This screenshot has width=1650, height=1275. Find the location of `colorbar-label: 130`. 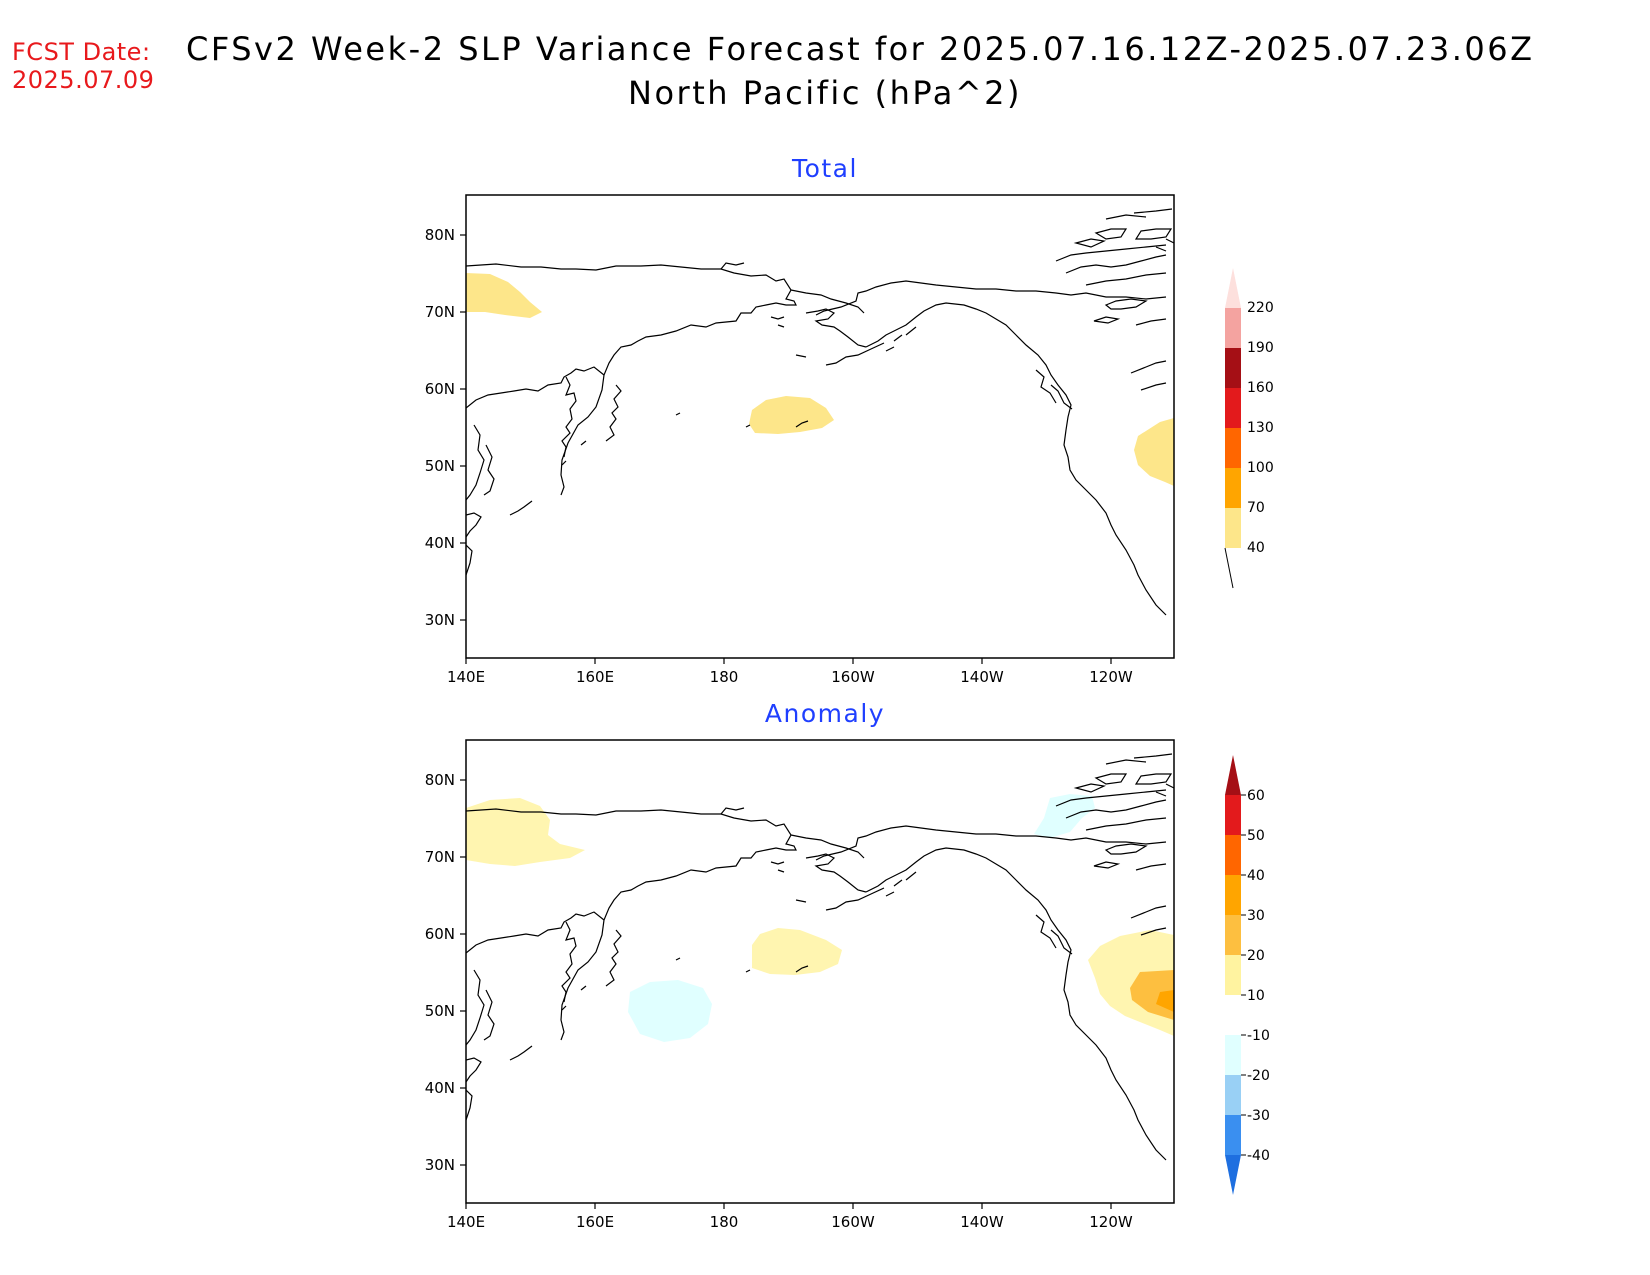

colorbar-label: 130 is located at coordinates (1260, 428).